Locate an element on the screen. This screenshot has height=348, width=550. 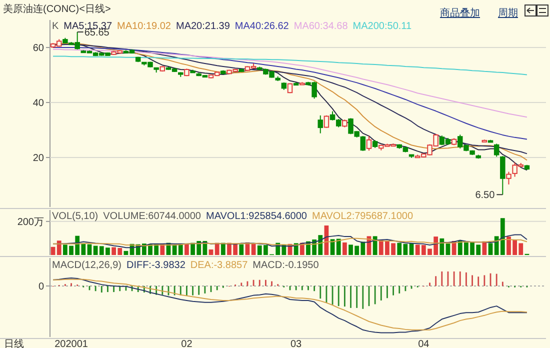
series-label: DIFF:-3.9832 is located at coordinates (156, 265).